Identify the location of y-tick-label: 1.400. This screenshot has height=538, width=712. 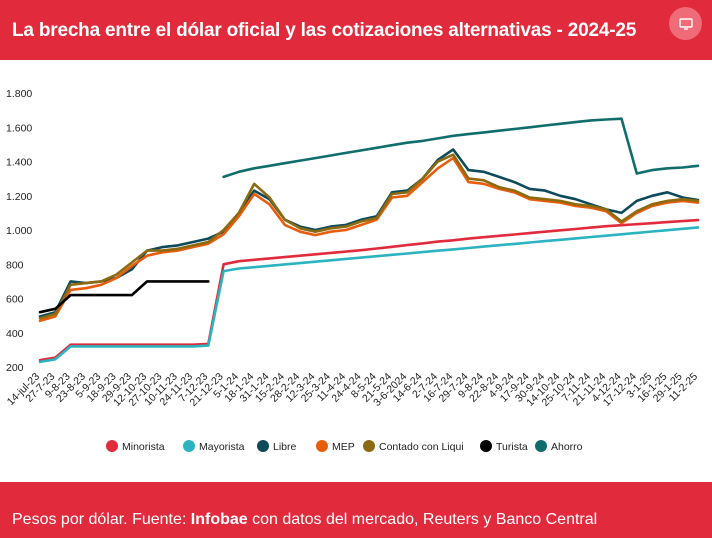
(19, 163).